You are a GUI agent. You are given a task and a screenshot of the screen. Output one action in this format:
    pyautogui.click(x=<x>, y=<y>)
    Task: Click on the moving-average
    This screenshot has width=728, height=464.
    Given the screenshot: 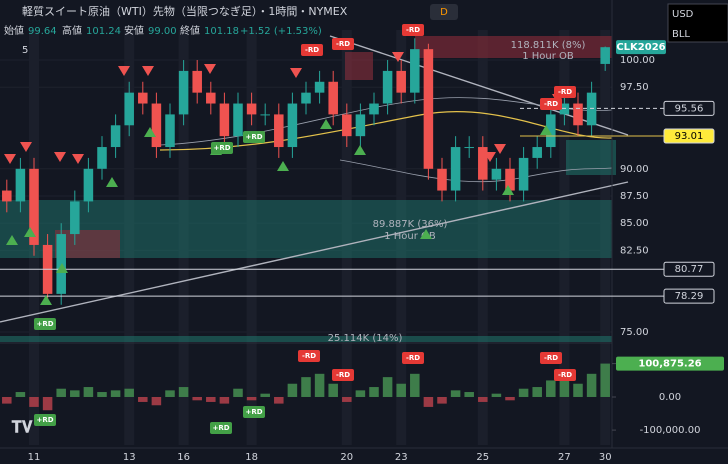 What is the action you would take?
    pyautogui.click(x=386, y=131)
    